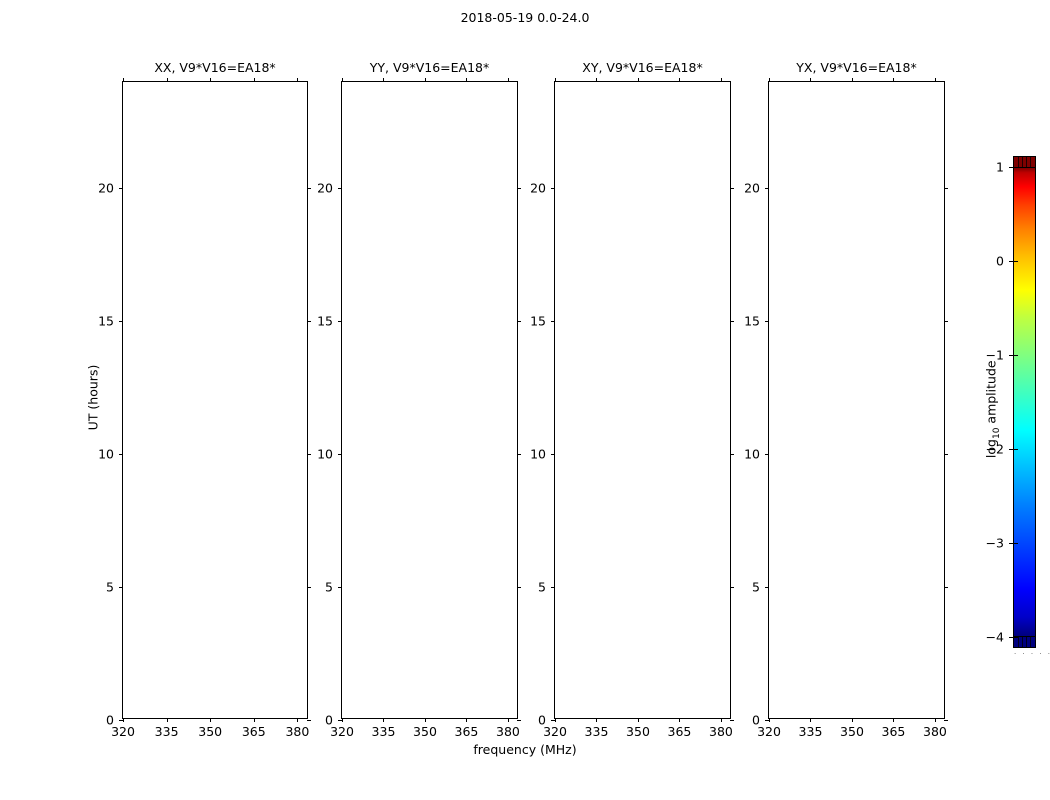 The height and width of the screenshot is (800, 1050). I want to click on colorbar-label: log10 amplitude, so click(993, 409).